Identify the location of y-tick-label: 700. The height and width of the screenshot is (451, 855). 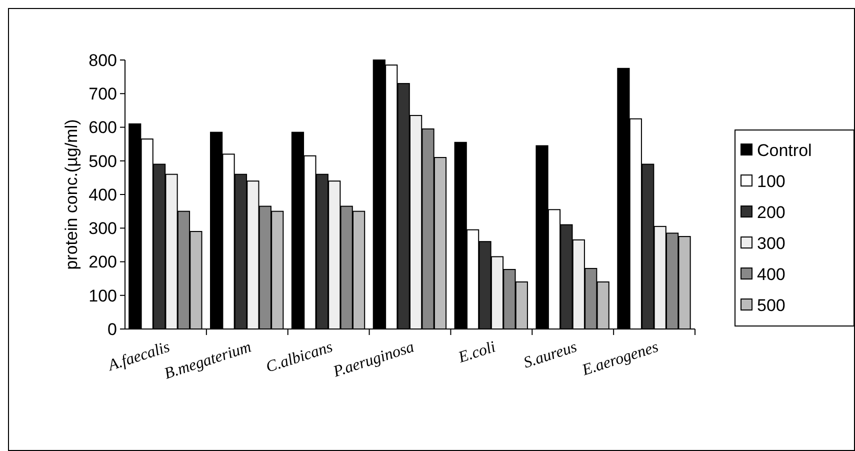
(102, 94).